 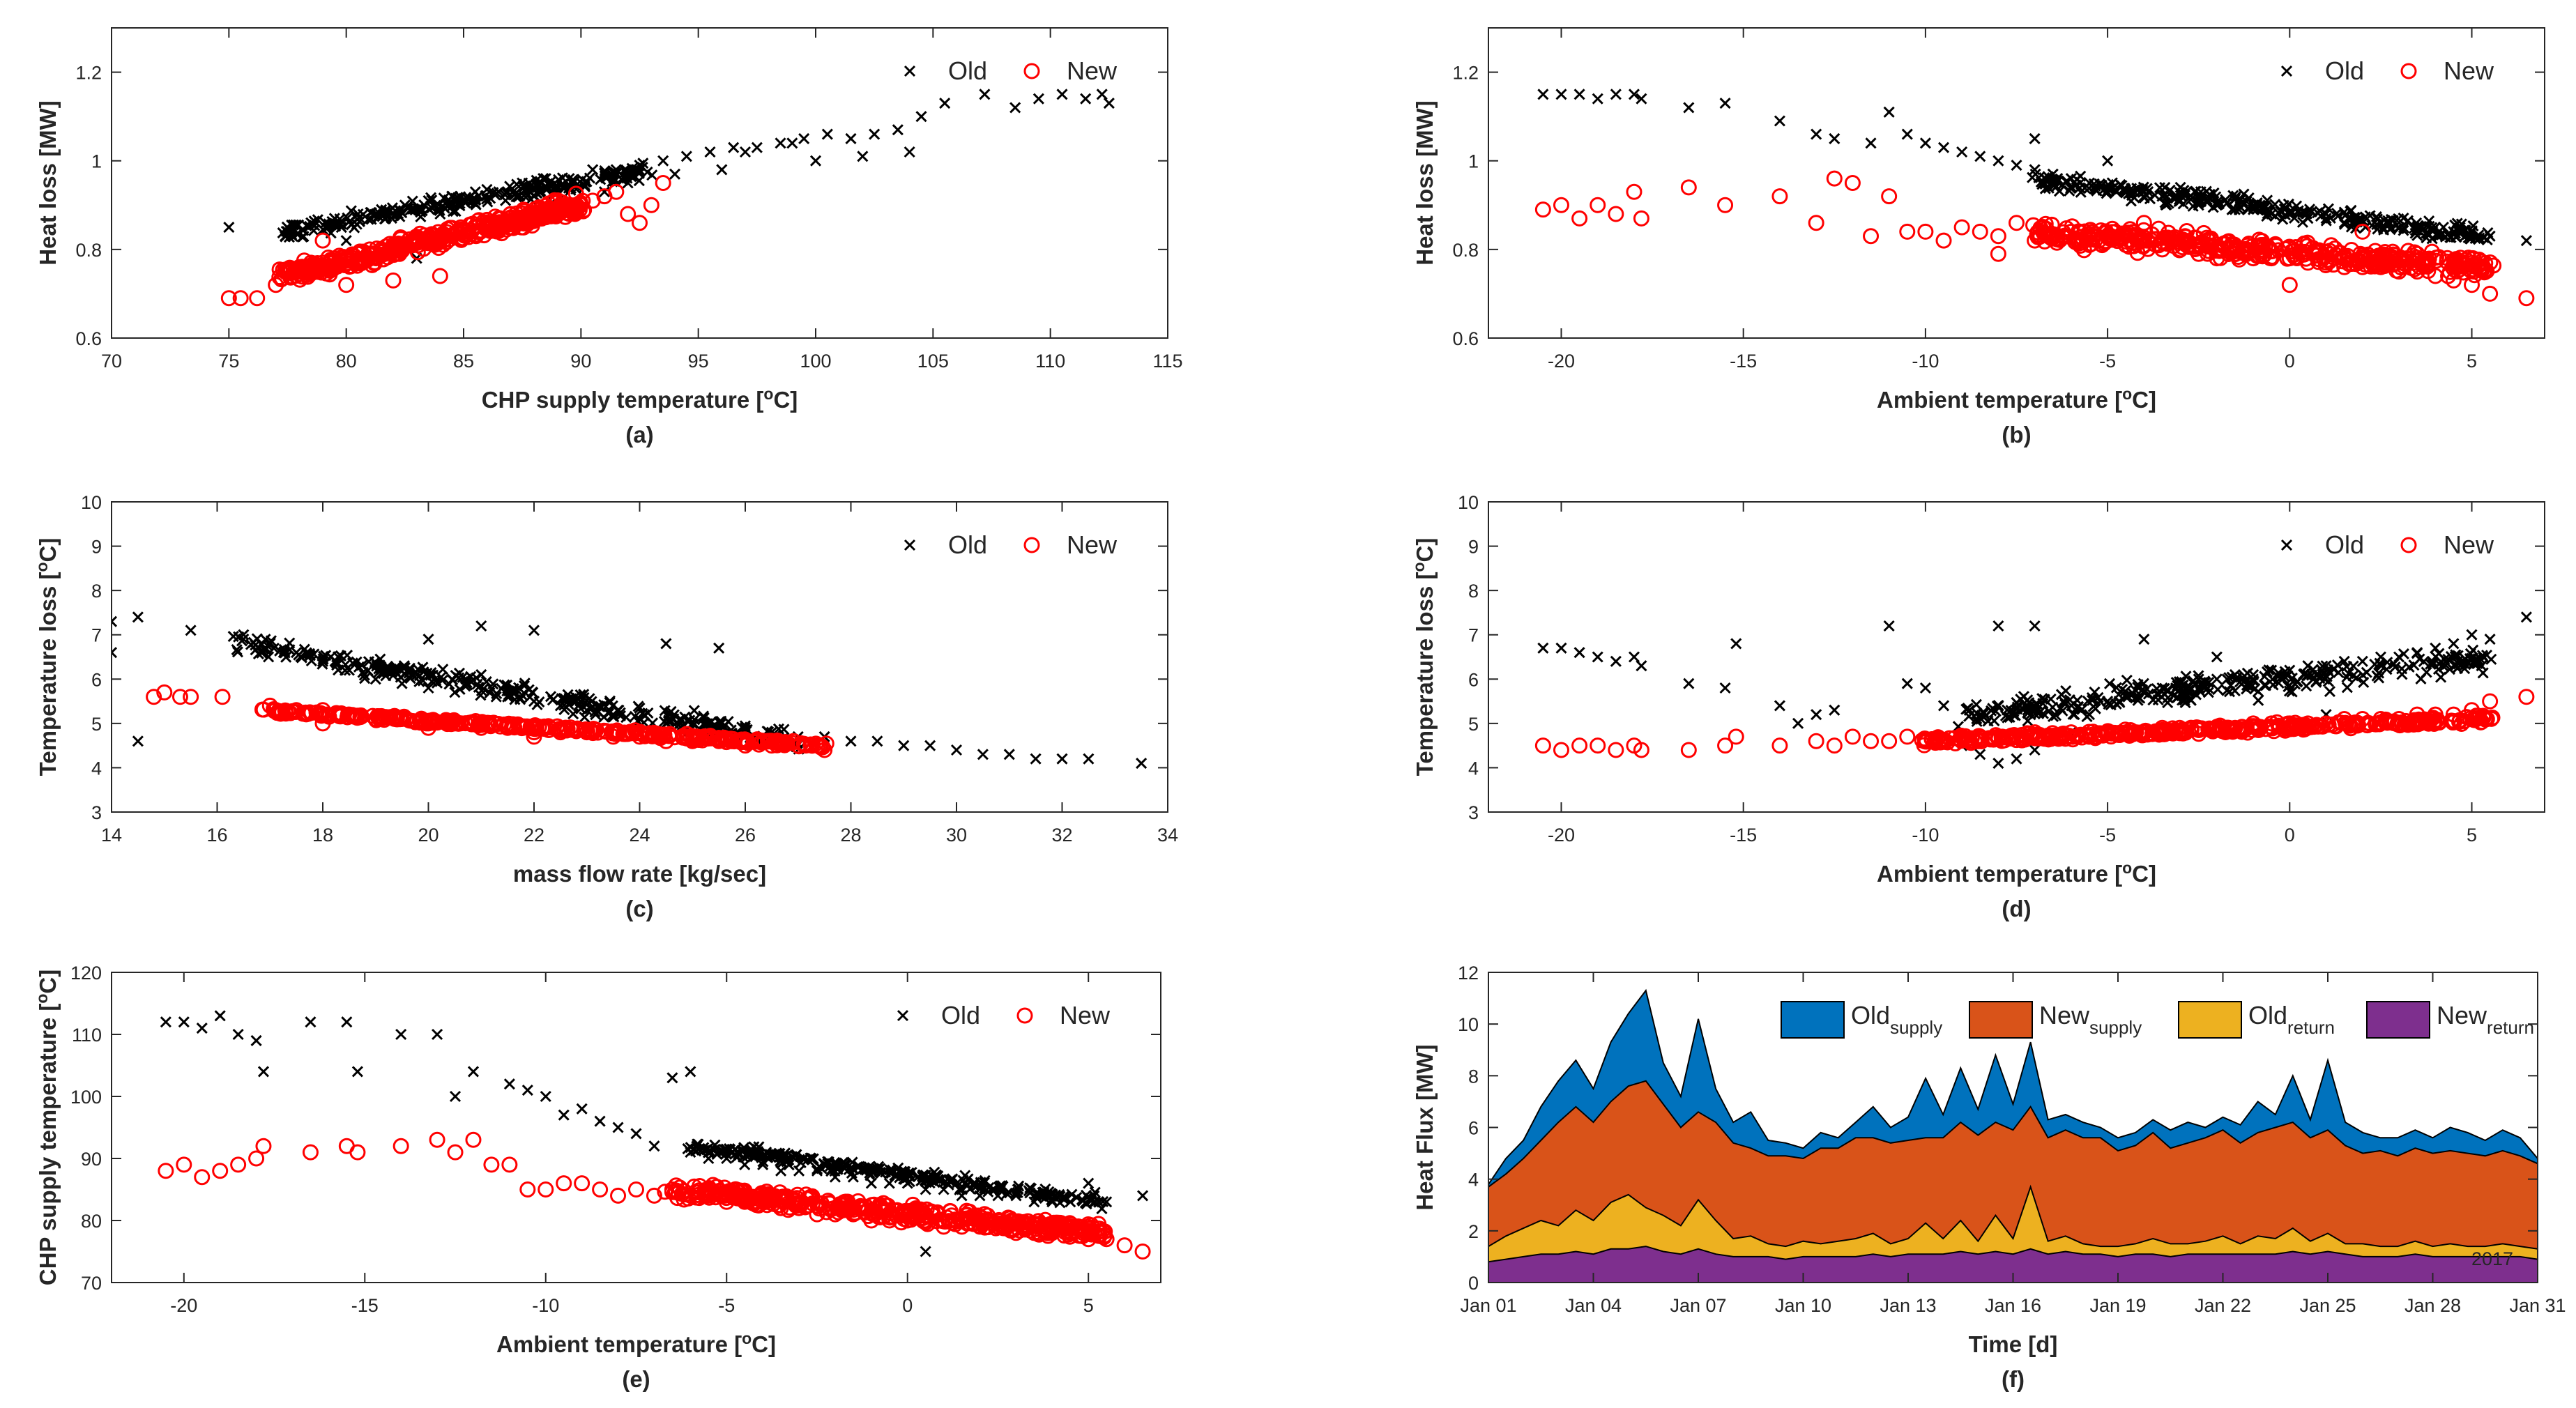 What do you see at coordinates (2408, 545) in the screenshot?
I see `legend-new-marker` at bounding box center [2408, 545].